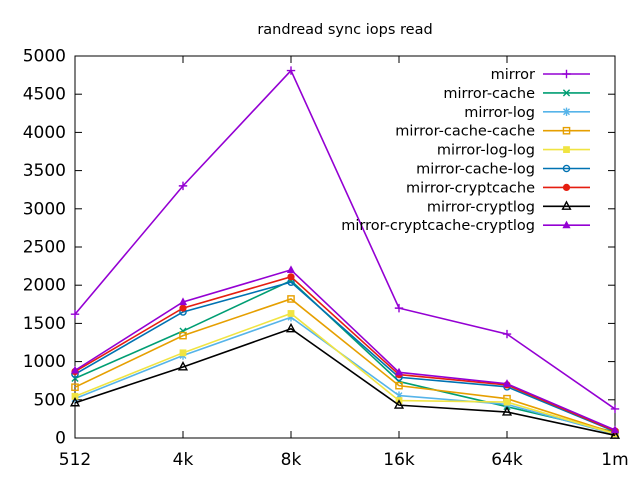 The height and width of the screenshot is (480, 640). What do you see at coordinates (44, 171) in the screenshot?
I see `y-tick-label: 3500` at bounding box center [44, 171].